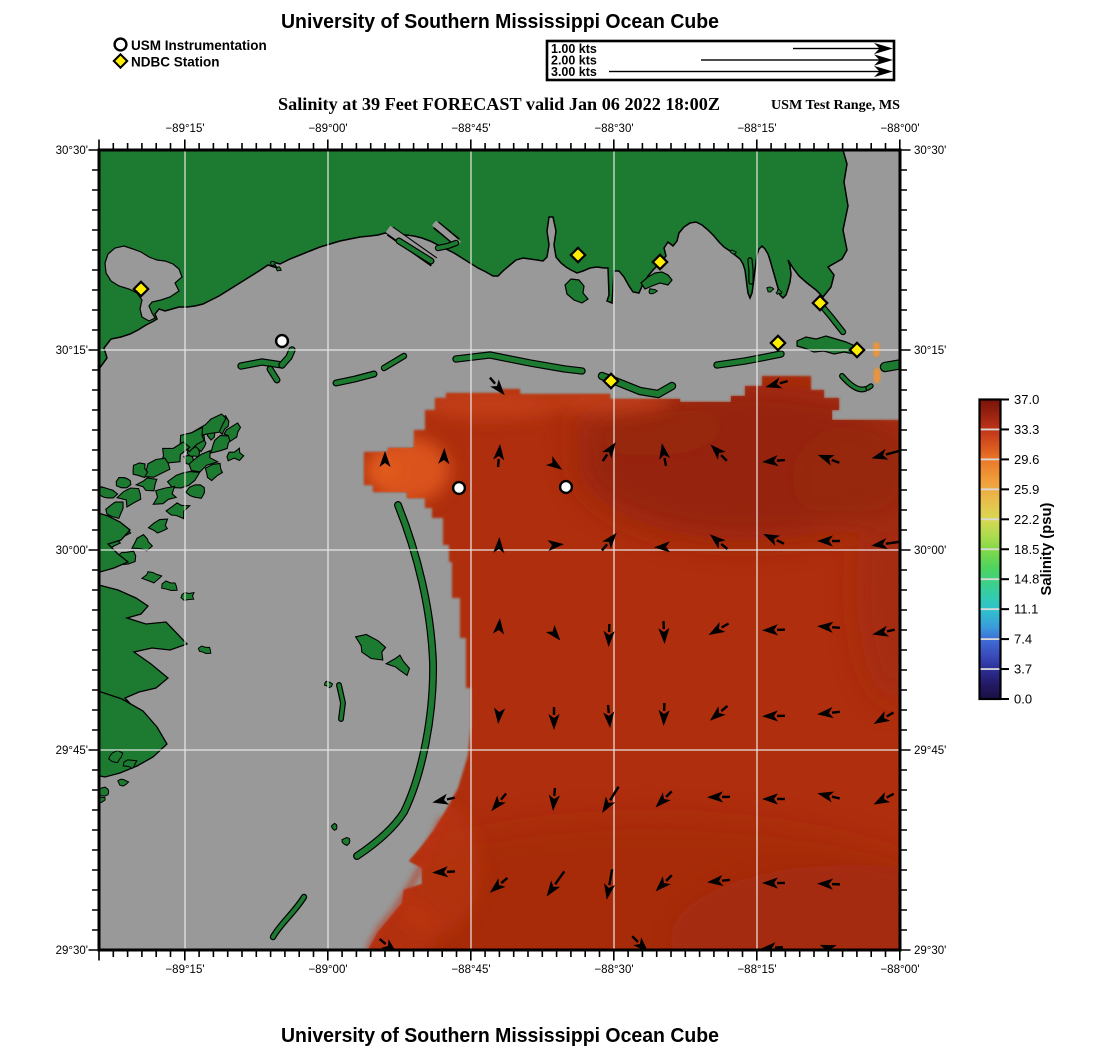  Describe the element at coordinates (1026, 549) in the screenshot. I see `svg-text: 18.5` at that location.